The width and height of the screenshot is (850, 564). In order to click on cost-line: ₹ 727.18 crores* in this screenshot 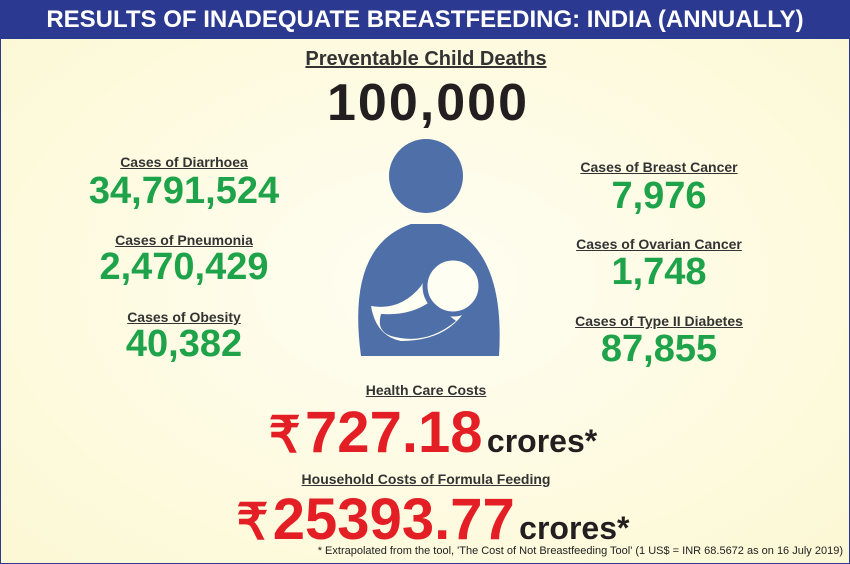, I will do `click(433, 432)`.